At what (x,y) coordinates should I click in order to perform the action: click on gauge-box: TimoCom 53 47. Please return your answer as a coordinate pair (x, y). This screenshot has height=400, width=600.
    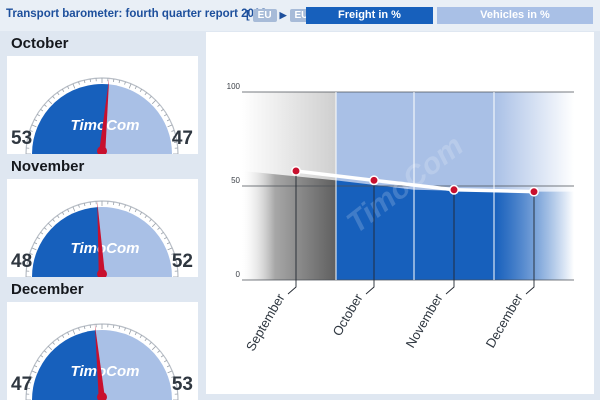
    Looking at the image, I should click on (102, 105).